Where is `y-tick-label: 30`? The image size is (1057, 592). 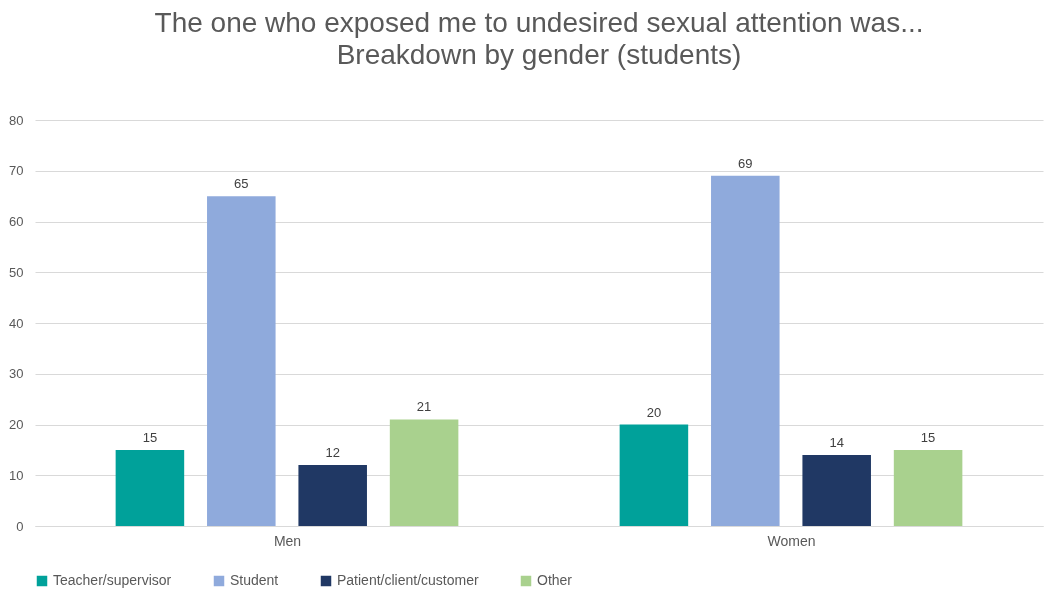
y-tick-label: 30 is located at coordinates (16, 374).